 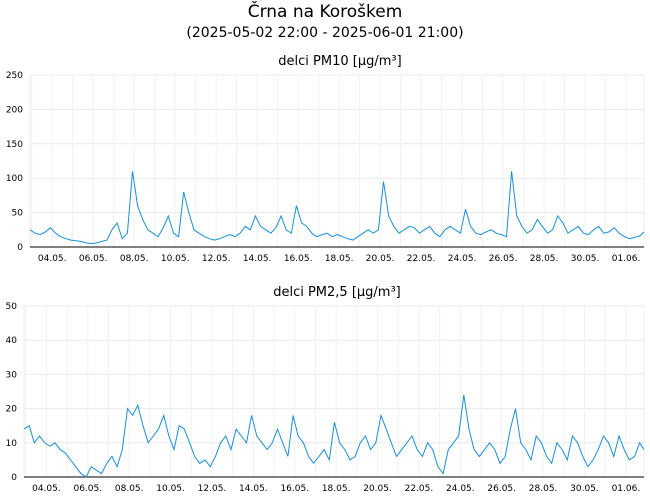 What do you see at coordinates (12, 444) in the screenshot?
I see `y-tick-label: 10` at bounding box center [12, 444].